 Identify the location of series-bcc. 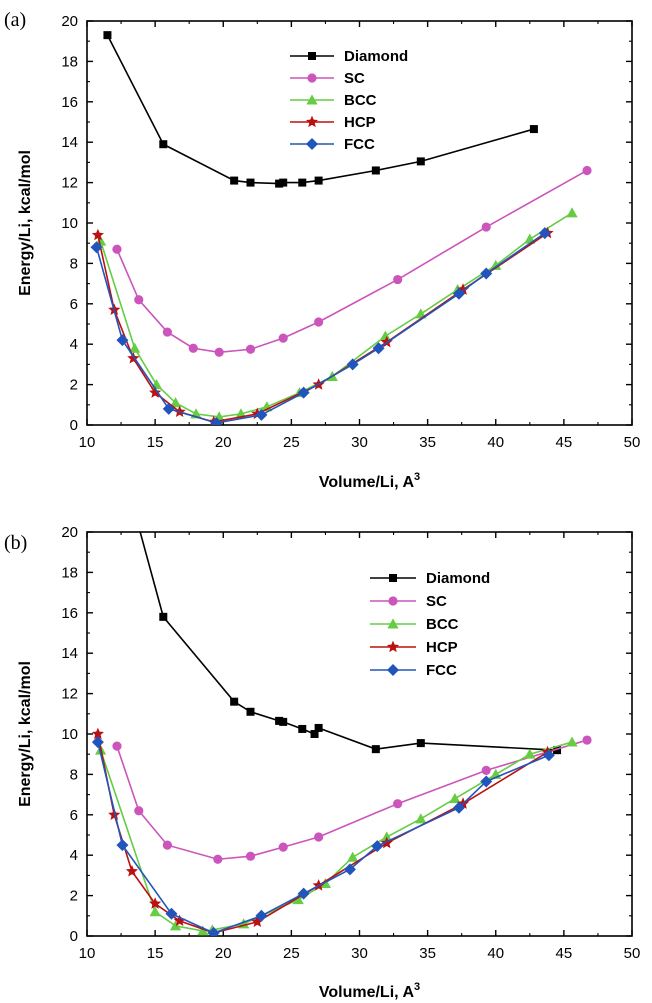
(336, 836).